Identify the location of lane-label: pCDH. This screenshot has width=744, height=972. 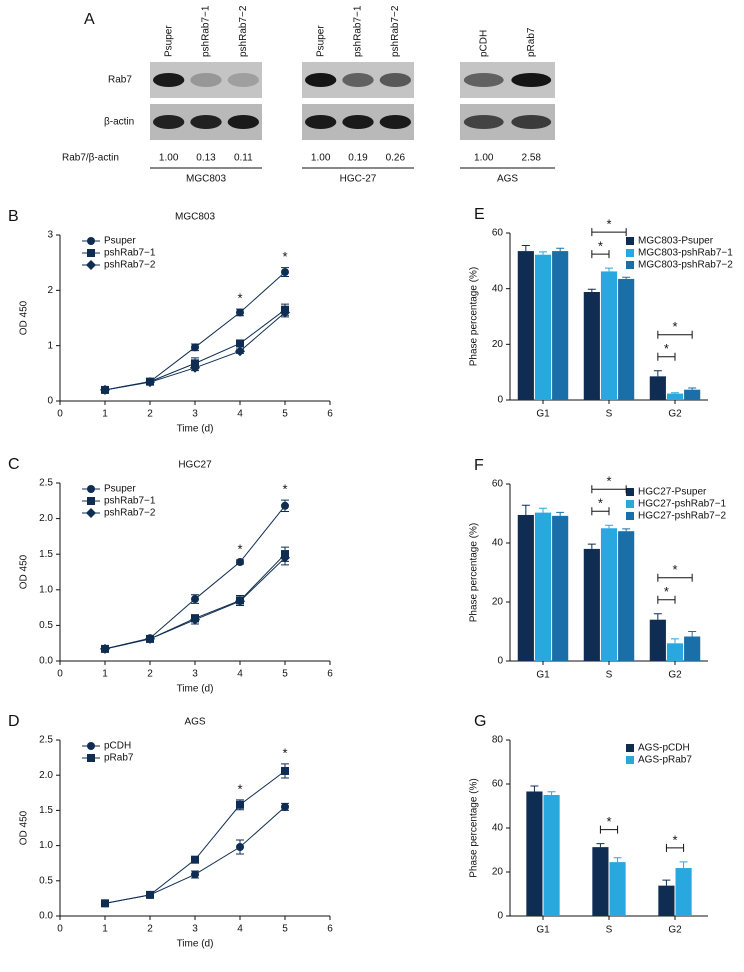
(483, 43).